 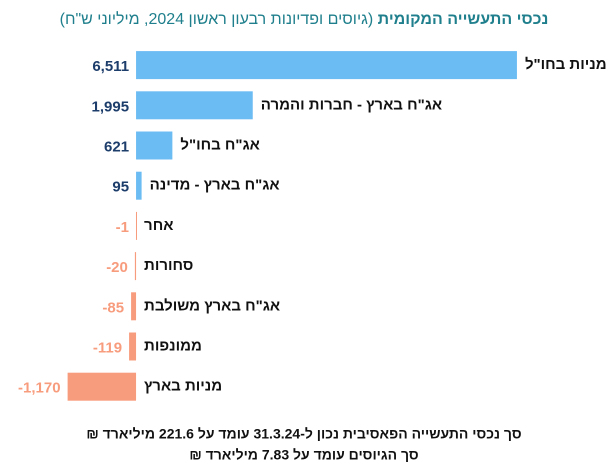 What do you see at coordinates (120, 187) in the screenshot?
I see `value-label: 95` at bounding box center [120, 187].